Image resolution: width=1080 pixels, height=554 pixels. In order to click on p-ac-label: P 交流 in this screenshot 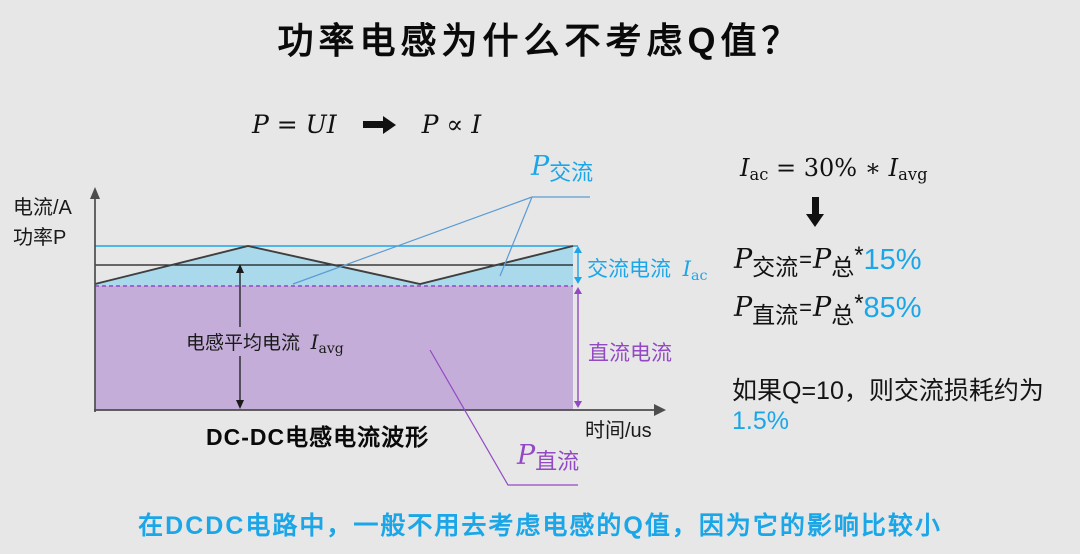, I will do `click(562, 167)`.